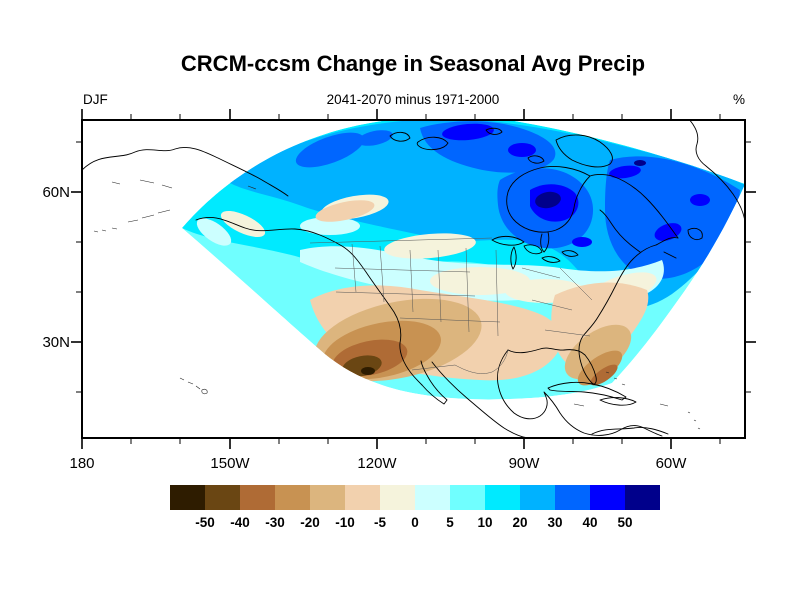 The height and width of the screenshot is (612, 792). Describe the element at coordinates (587, 391) in the screenshot. I see `coastline-cuba` at that location.